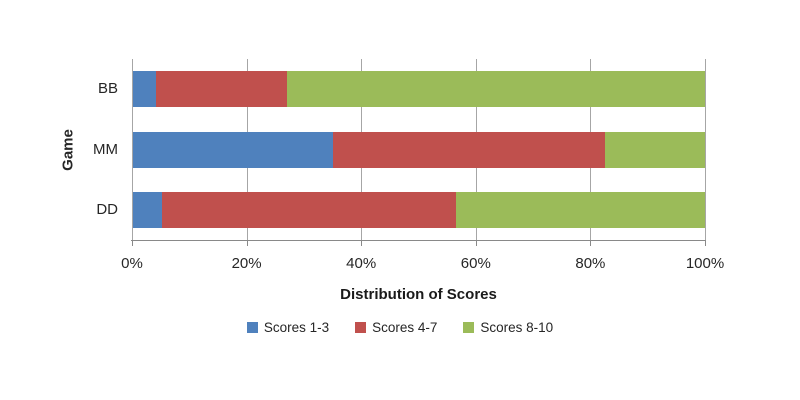 The height and width of the screenshot is (400, 800). I want to click on category-label-mm: MM, so click(105, 149).